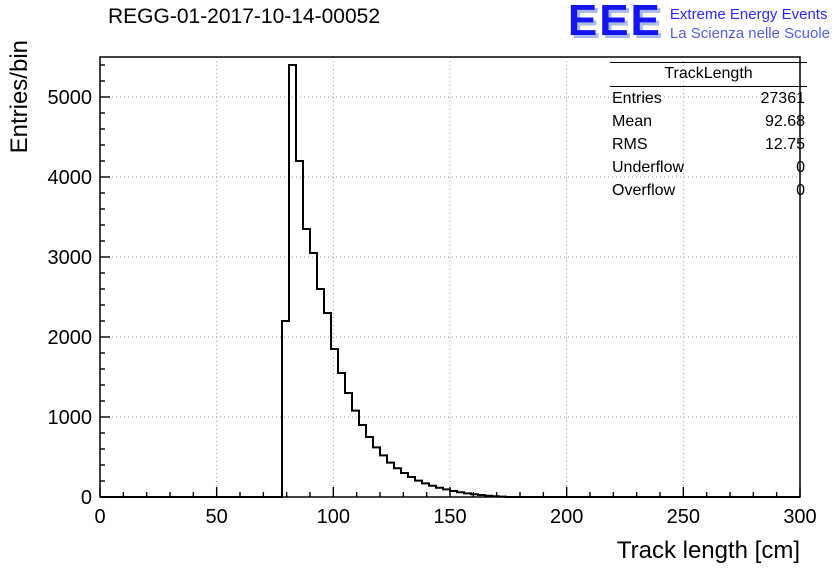  I want to click on y-tick-label: 5000, so click(70, 98).